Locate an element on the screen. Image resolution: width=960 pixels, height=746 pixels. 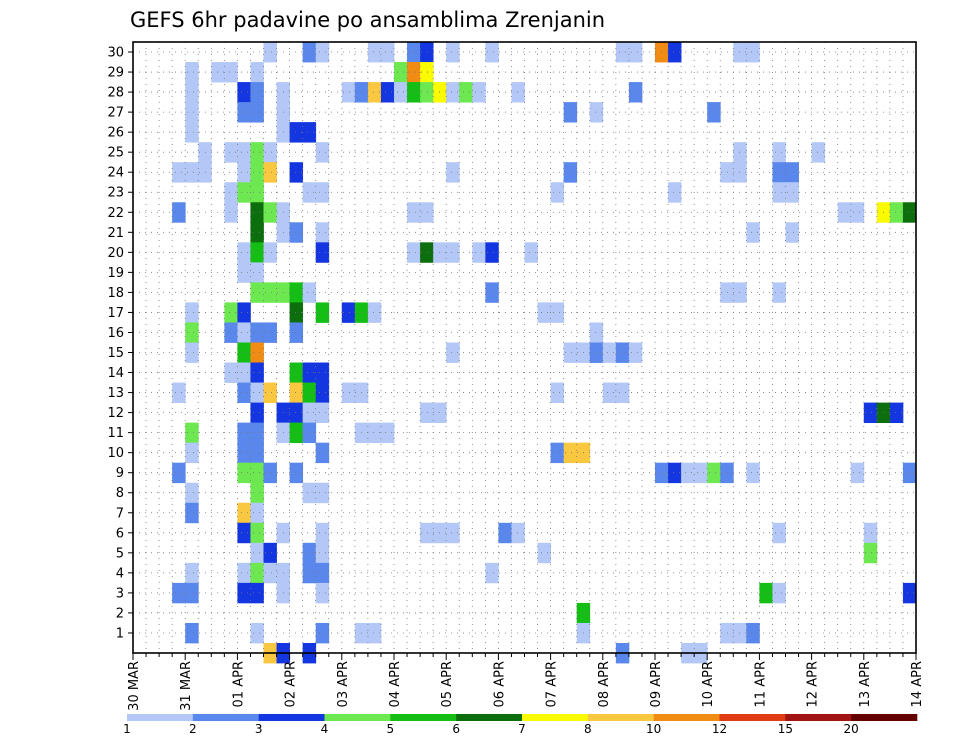
y-tick-label: 16 is located at coordinates (115, 333).